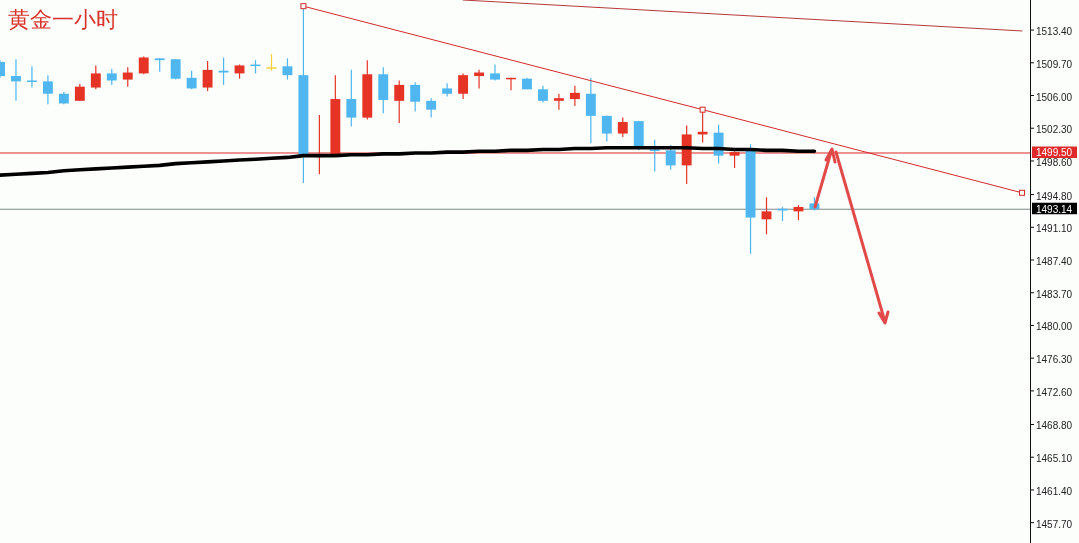 This screenshot has height=543, width=1079. What do you see at coordinates (63, 19) in the screenshot?
I see `chart-title: 黄金一小时` at bounding box center [63, 19].